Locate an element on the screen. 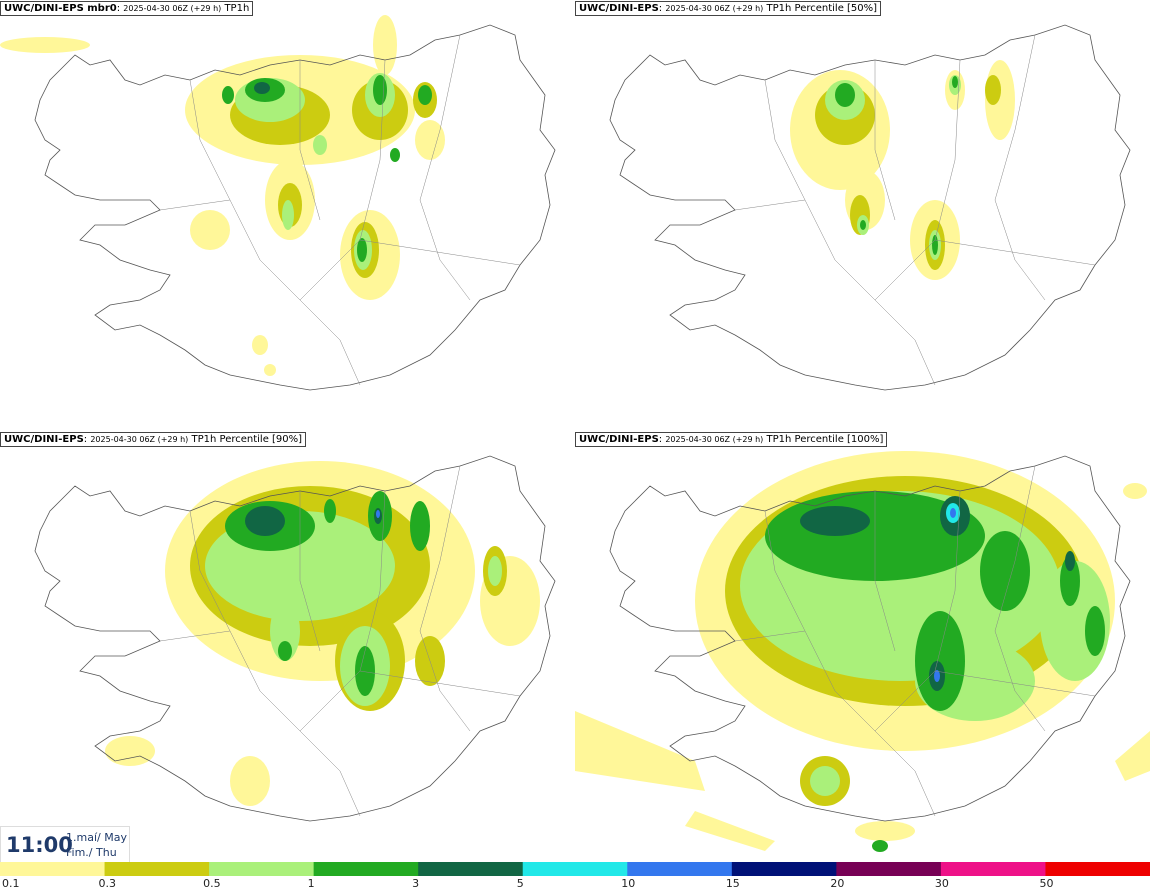  field-label: TP1h Percentile [100%] is located at coordinates (825, 439).